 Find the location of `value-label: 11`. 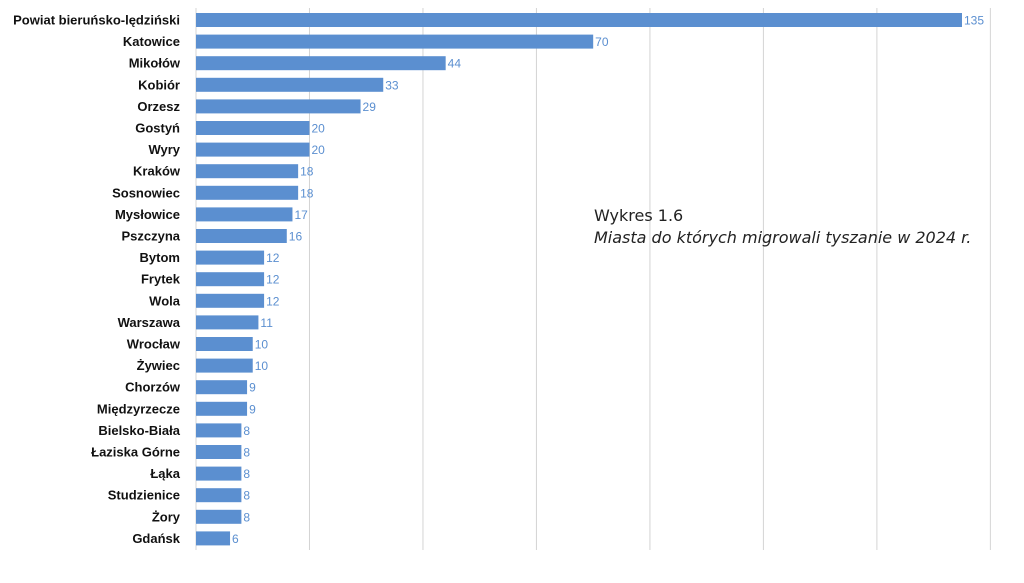

value-label: 11 is located at coordinates (266, 323).